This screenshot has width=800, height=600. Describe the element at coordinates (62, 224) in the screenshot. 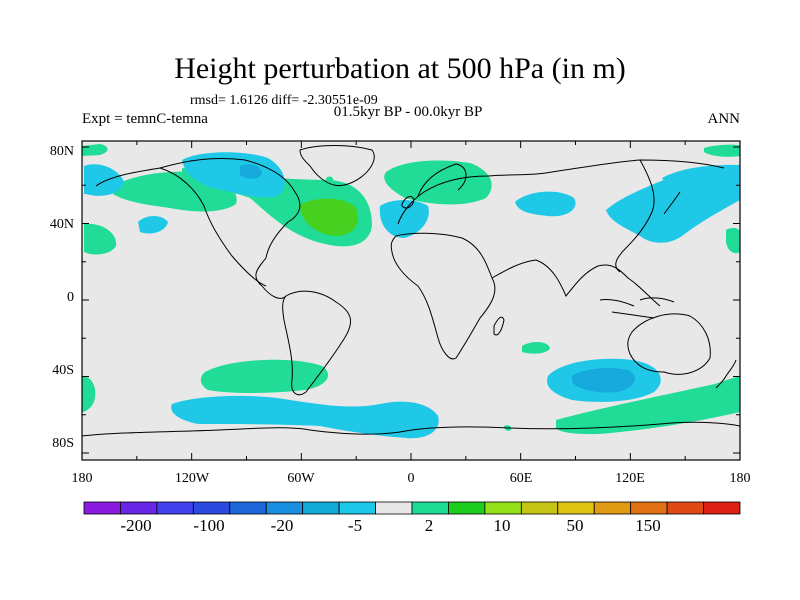

I see `lat-tick-label: 40N` at that location.